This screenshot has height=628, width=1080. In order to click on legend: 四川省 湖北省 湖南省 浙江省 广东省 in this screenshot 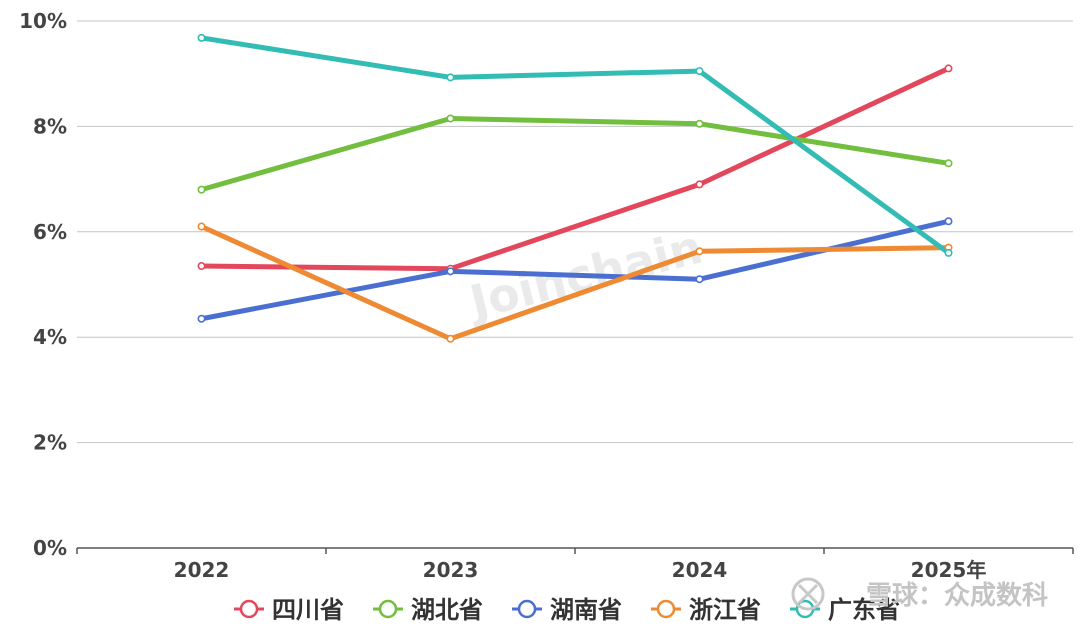, I will do `click(567, 610)`.